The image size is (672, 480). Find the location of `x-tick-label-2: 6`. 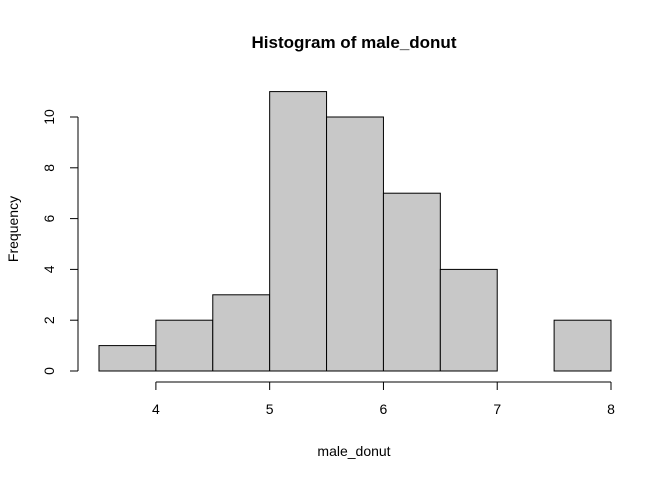

x-tick-label-2: 6 is located at coordinates (384, 409).